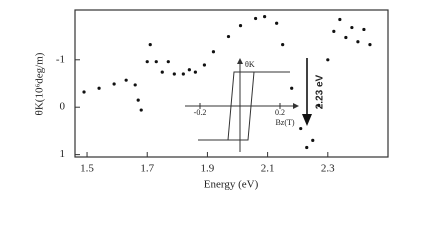 Image resolution: width=438 pixels, height=240 pixels. What do you see at coordinates (40, 83) in the screenshot?
I see `y-axis-label: θK(10⁶deg/m)` at bounding box center [40, 83].